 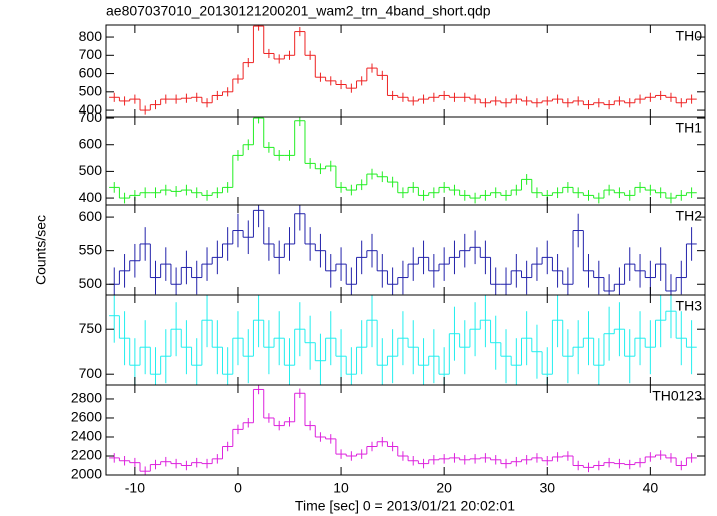 What do you see at coordinates (41, 250) in the screenshot?
I see `y-axis-label: Counts/sec` at bounding box center [41, 250].